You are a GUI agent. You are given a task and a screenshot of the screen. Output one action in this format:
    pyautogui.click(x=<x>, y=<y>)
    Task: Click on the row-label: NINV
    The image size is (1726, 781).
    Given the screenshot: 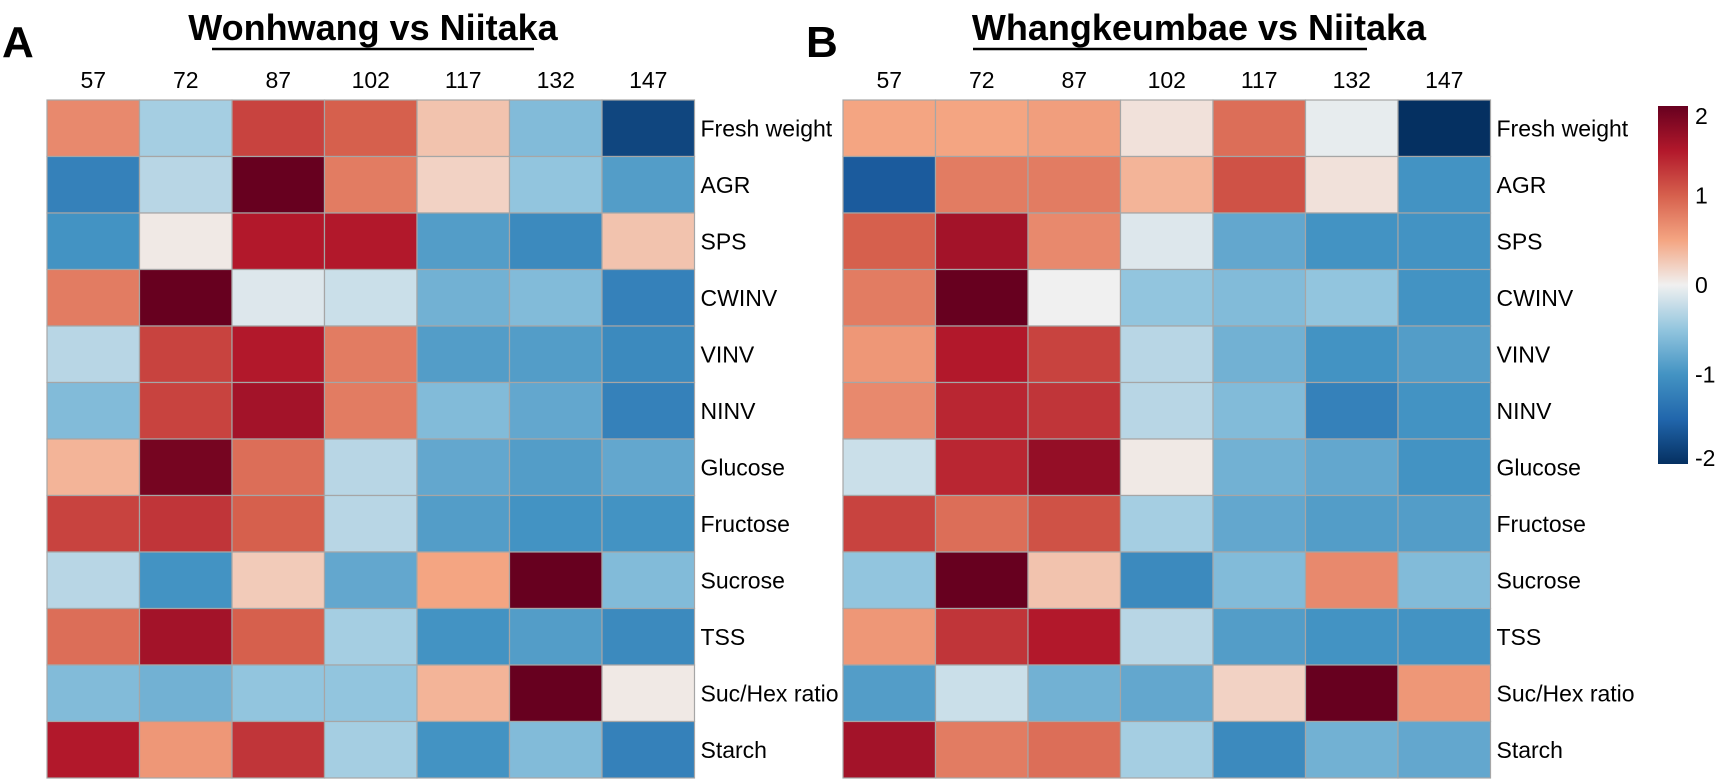 What is the action you would take?
    pyautogui.click(x=1525, y=411)
    